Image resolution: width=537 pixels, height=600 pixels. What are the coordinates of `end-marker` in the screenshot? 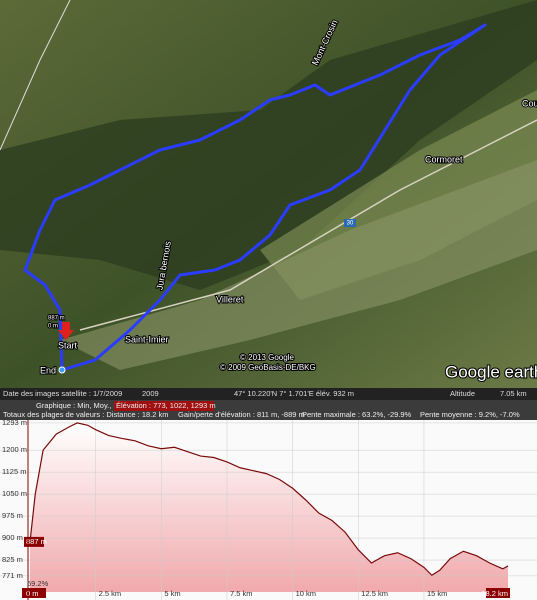 It's located at (62, 370).